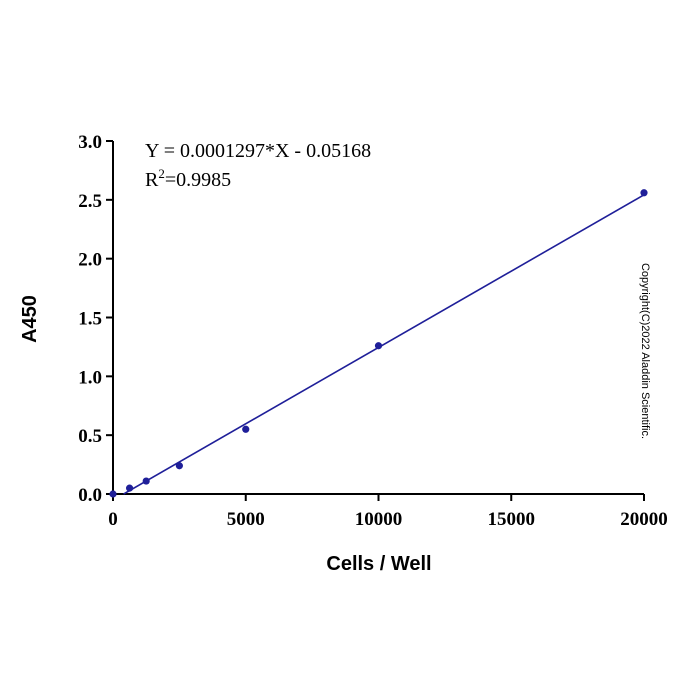 The image size is (700, 700). I want to click on x-tick-label: 5000, so click(246, 519).